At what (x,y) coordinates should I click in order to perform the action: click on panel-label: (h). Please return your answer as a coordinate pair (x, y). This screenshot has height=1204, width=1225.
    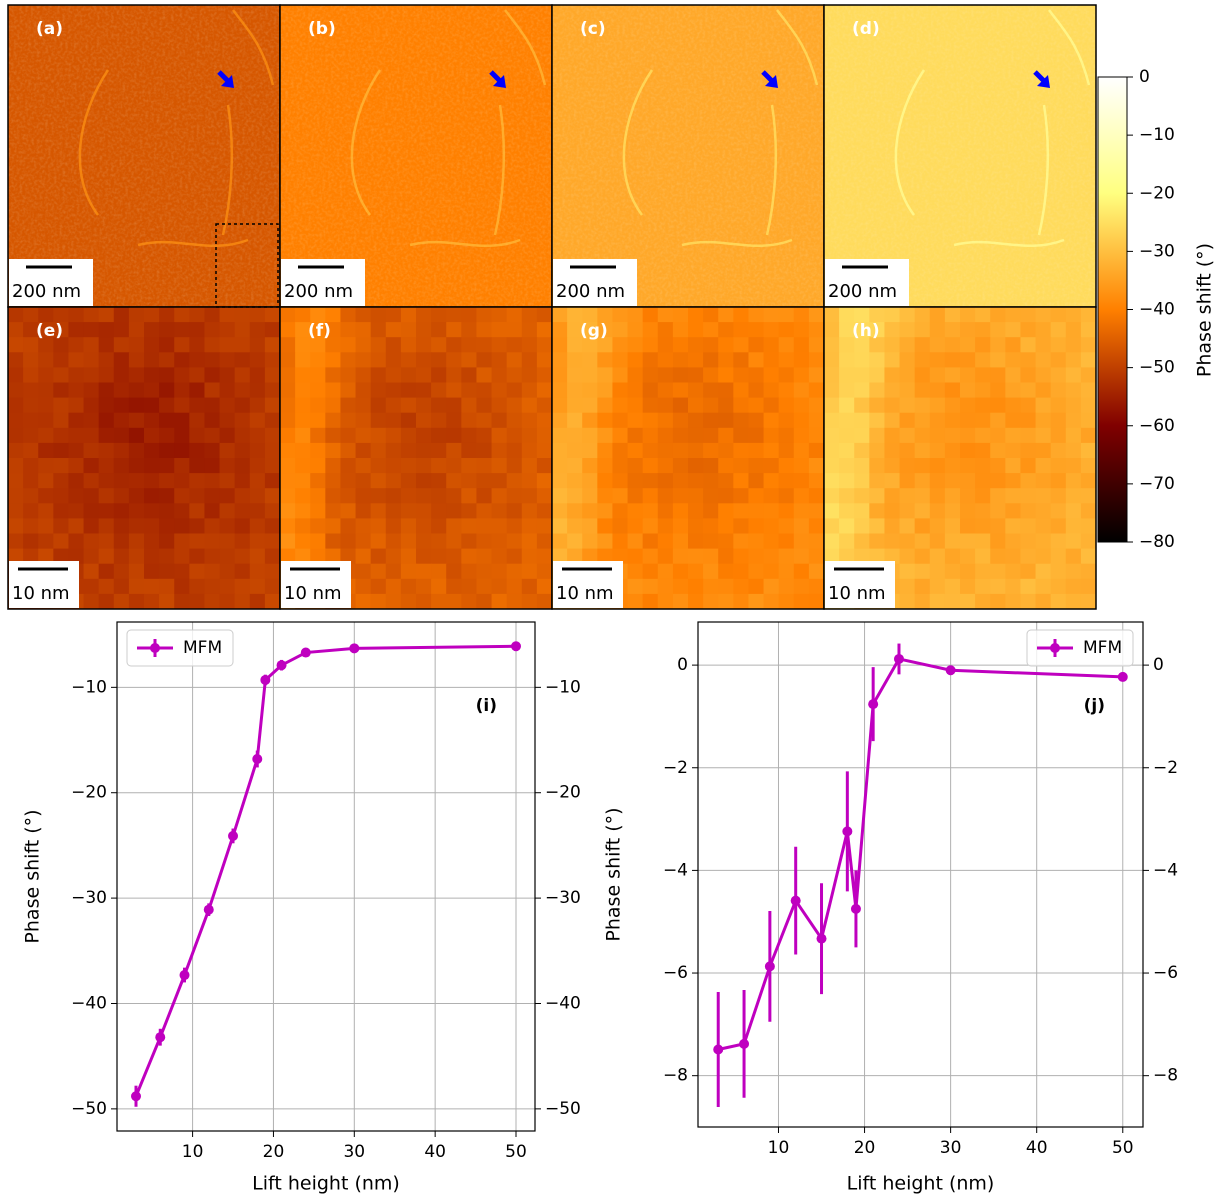
    Looking at the image, I should click on (866, 331).